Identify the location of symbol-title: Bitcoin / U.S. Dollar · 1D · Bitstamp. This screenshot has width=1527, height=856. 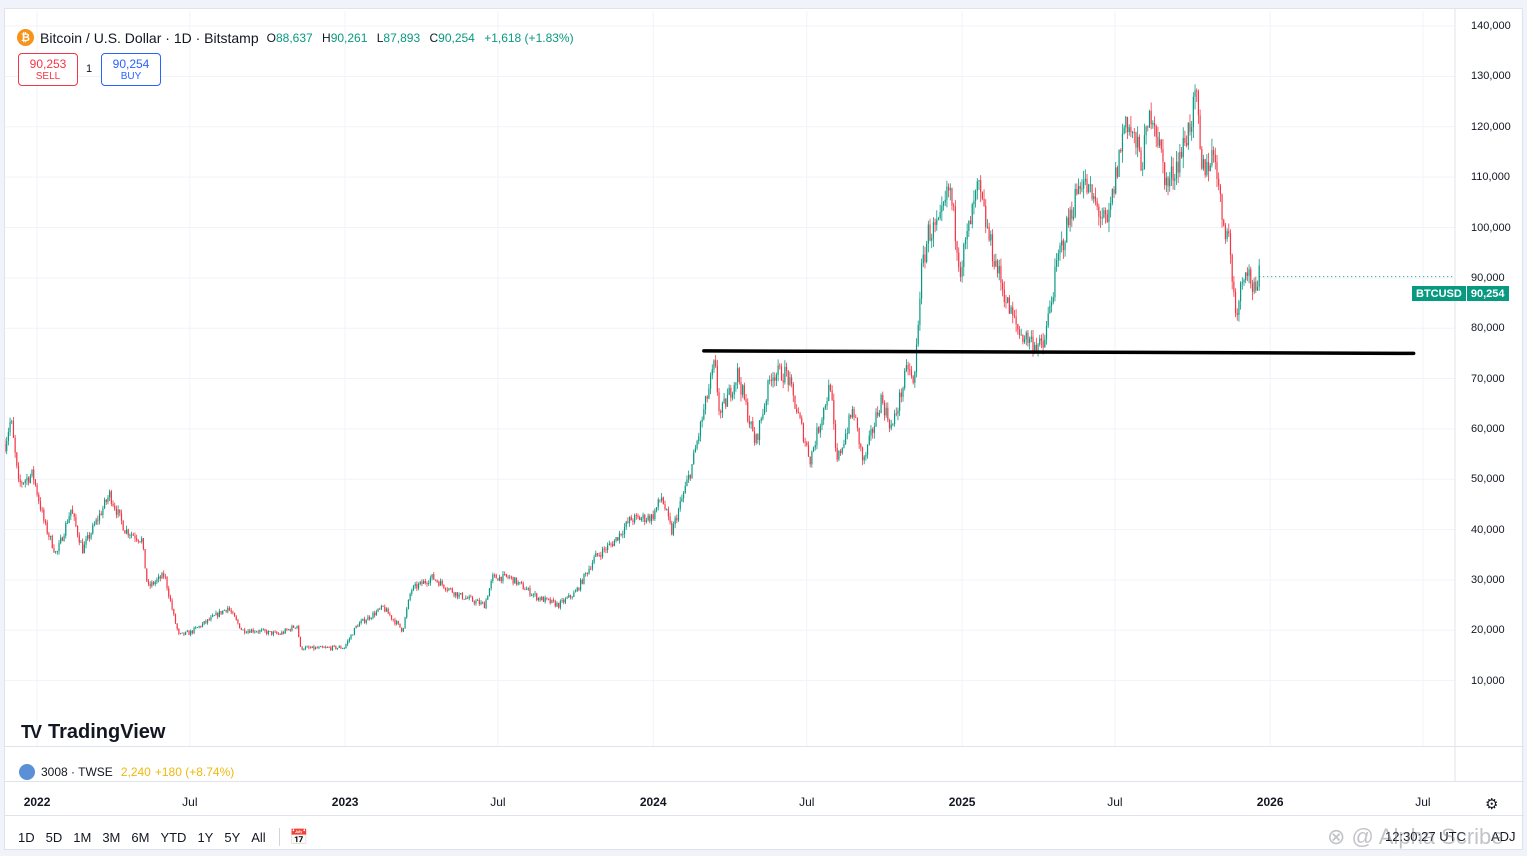
(149, 37).